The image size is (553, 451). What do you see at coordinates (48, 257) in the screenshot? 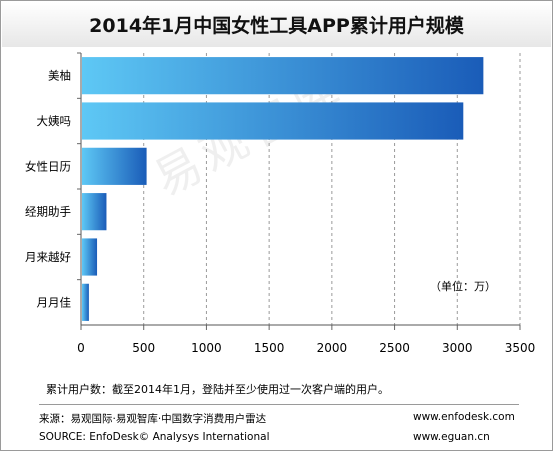
I see `category-label: 月来越好` at bounding box center [48, 257].